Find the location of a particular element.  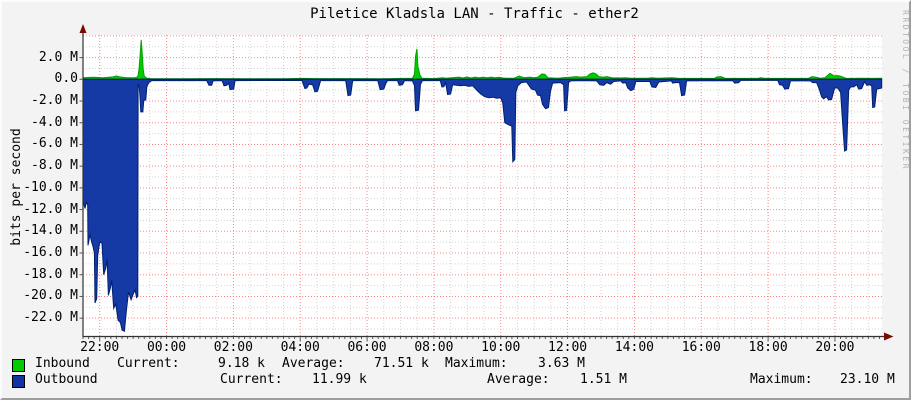

x-tick-label: 06:00 is located at coordinates (367, 347).